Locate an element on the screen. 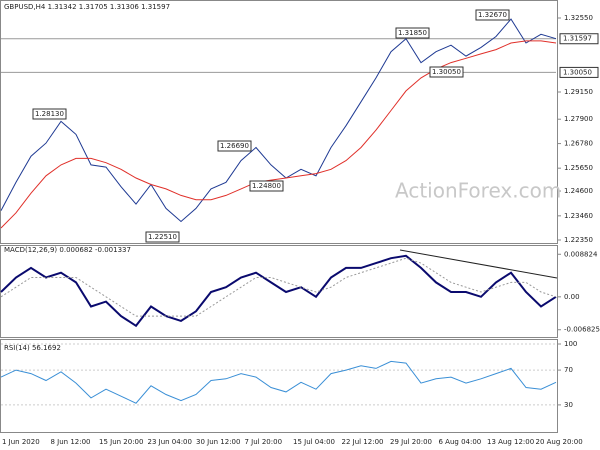 This screenshot has width=600, height=450. trendline is located at coordinates (478, 264).